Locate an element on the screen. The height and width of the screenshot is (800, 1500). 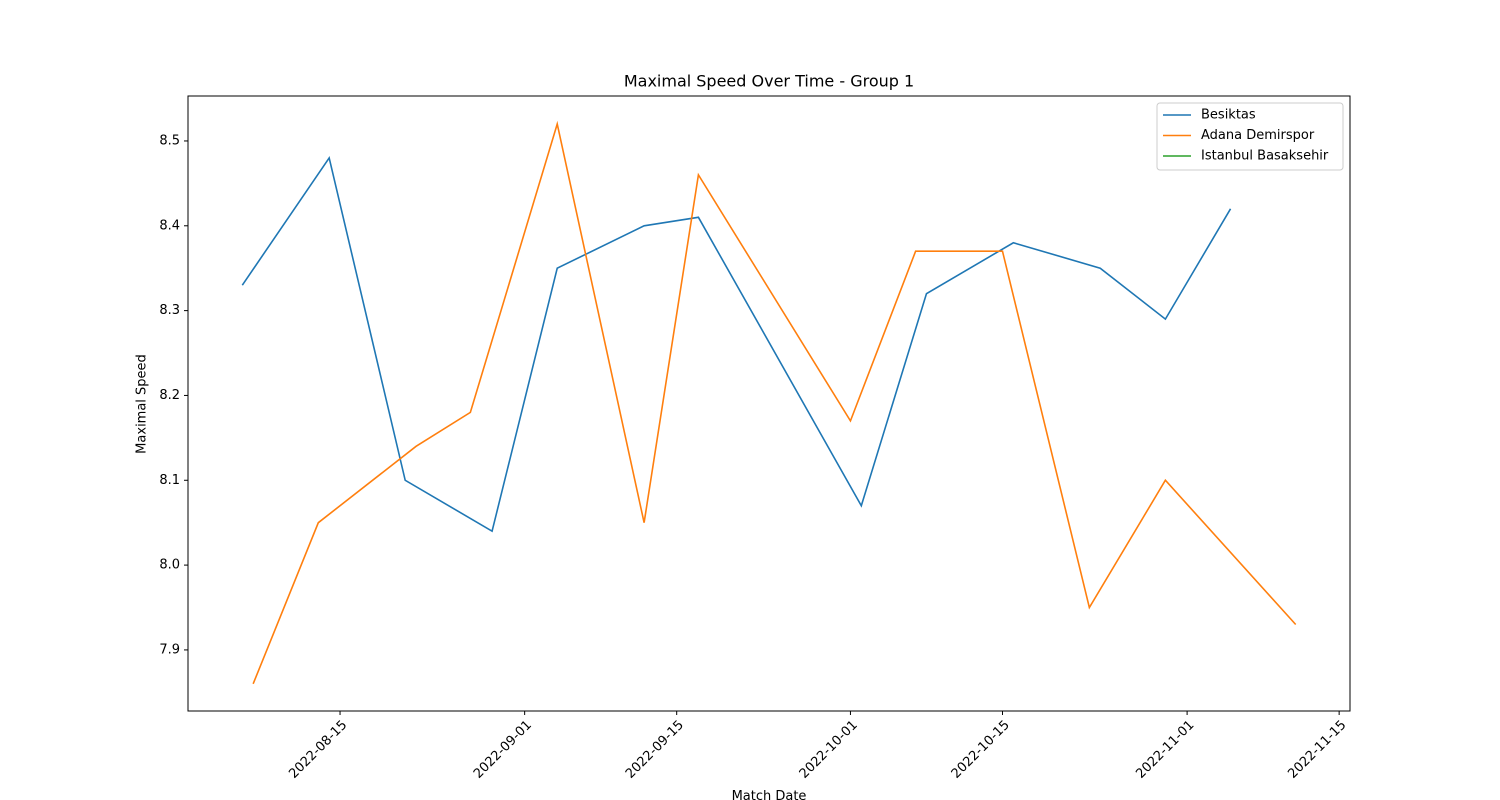
legend-box is located at coordinates (1250, 136).